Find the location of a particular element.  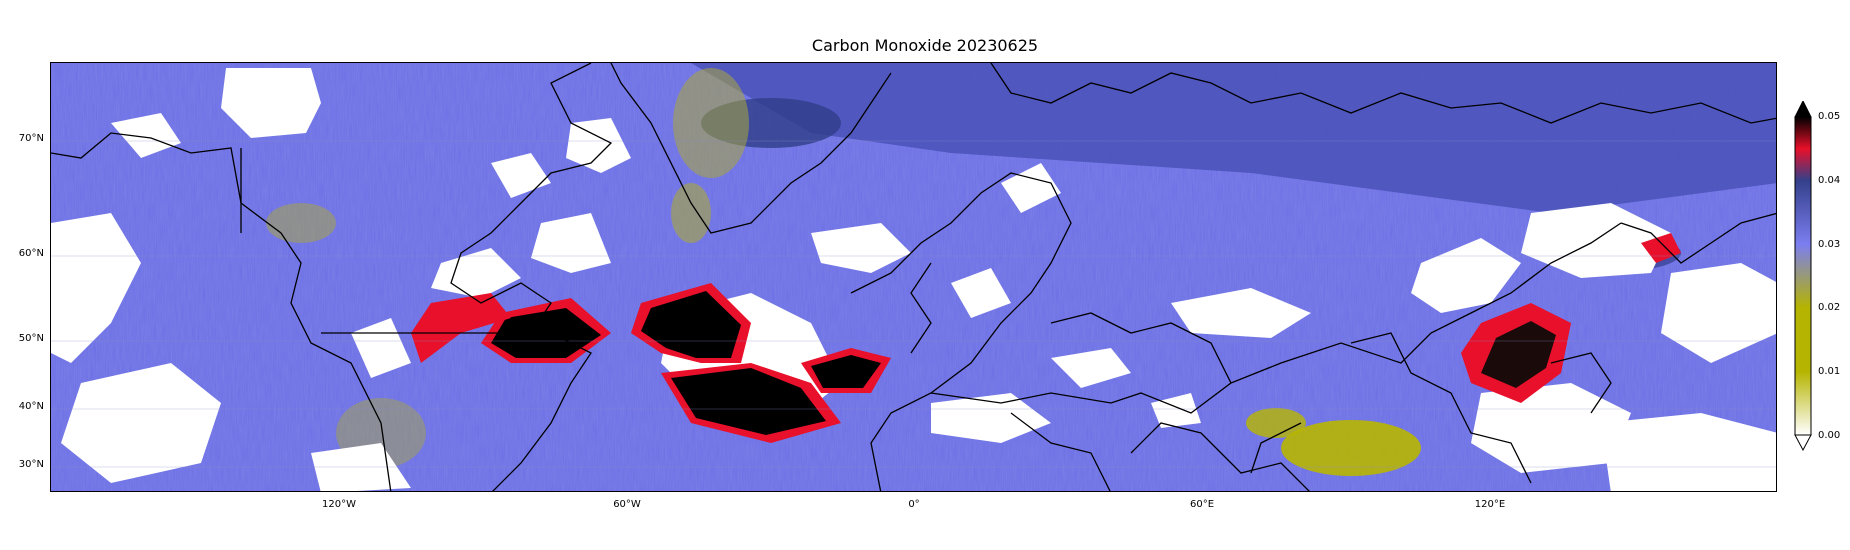

colorbar-gradient is located at coordinates (1803, 276).